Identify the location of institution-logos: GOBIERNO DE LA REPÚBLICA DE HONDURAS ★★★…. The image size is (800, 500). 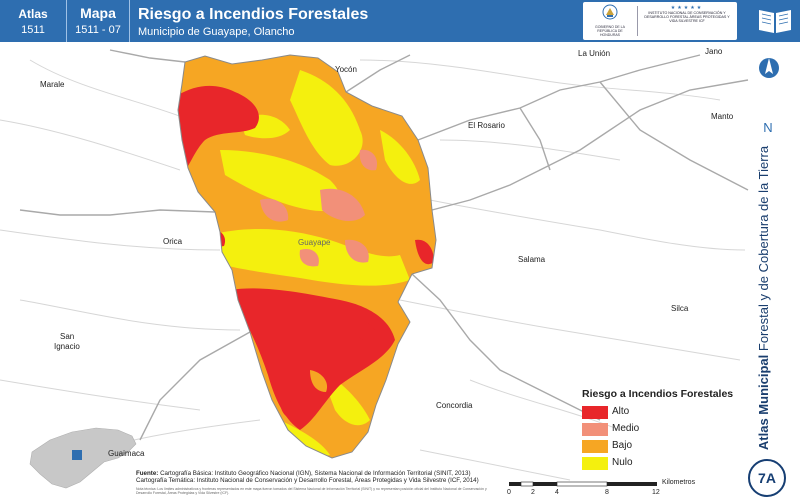
(660, 21).